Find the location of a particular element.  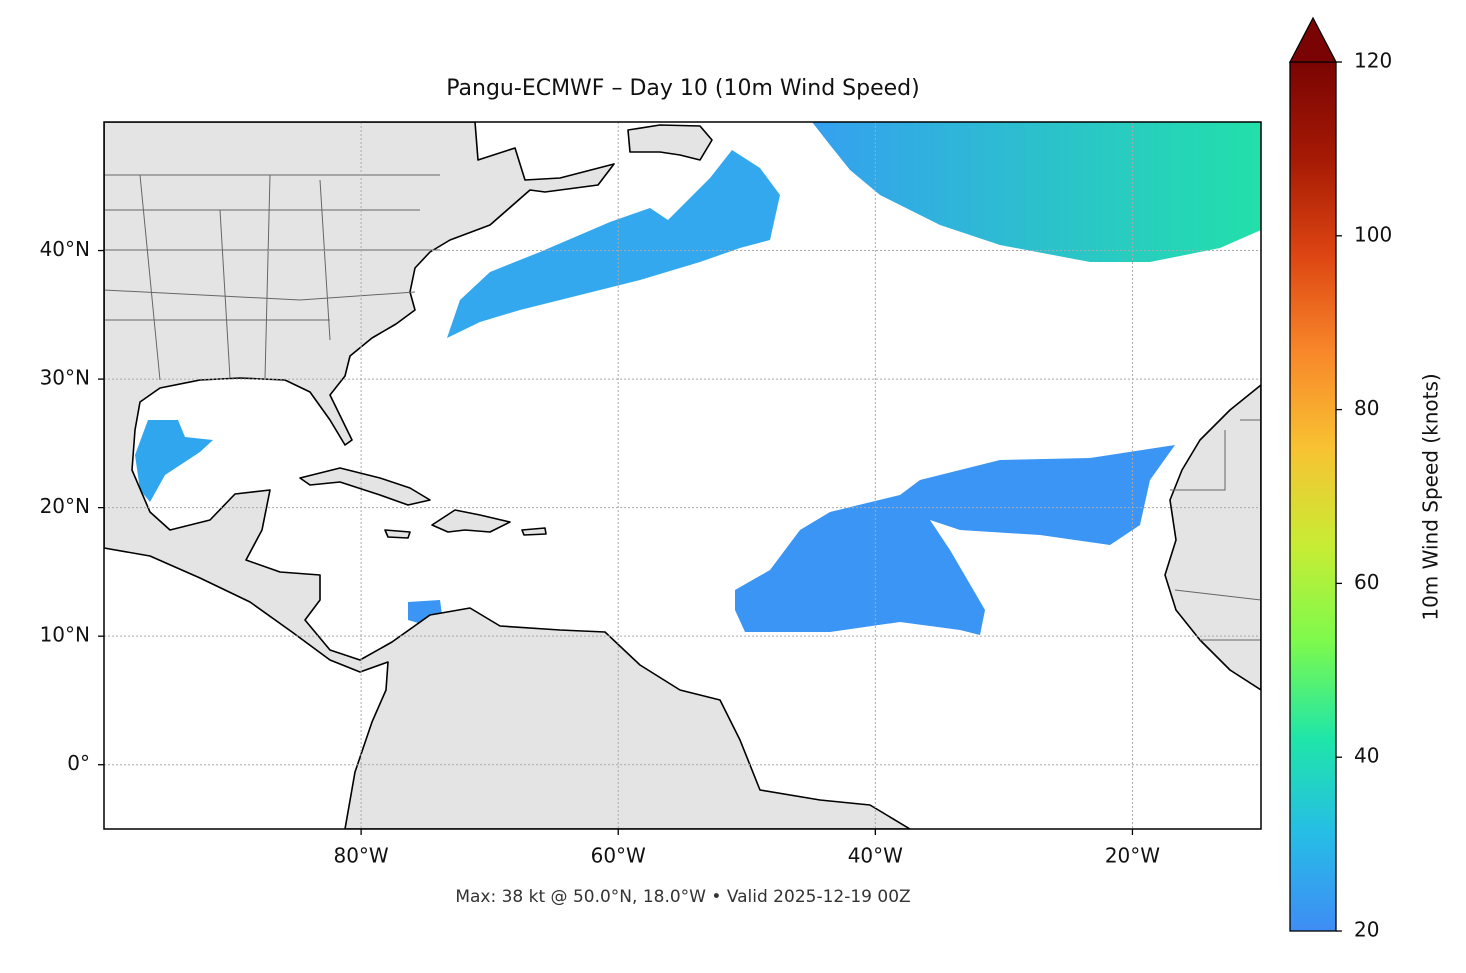

x-tick-label: 80°W is located at coordinates (360, 856).